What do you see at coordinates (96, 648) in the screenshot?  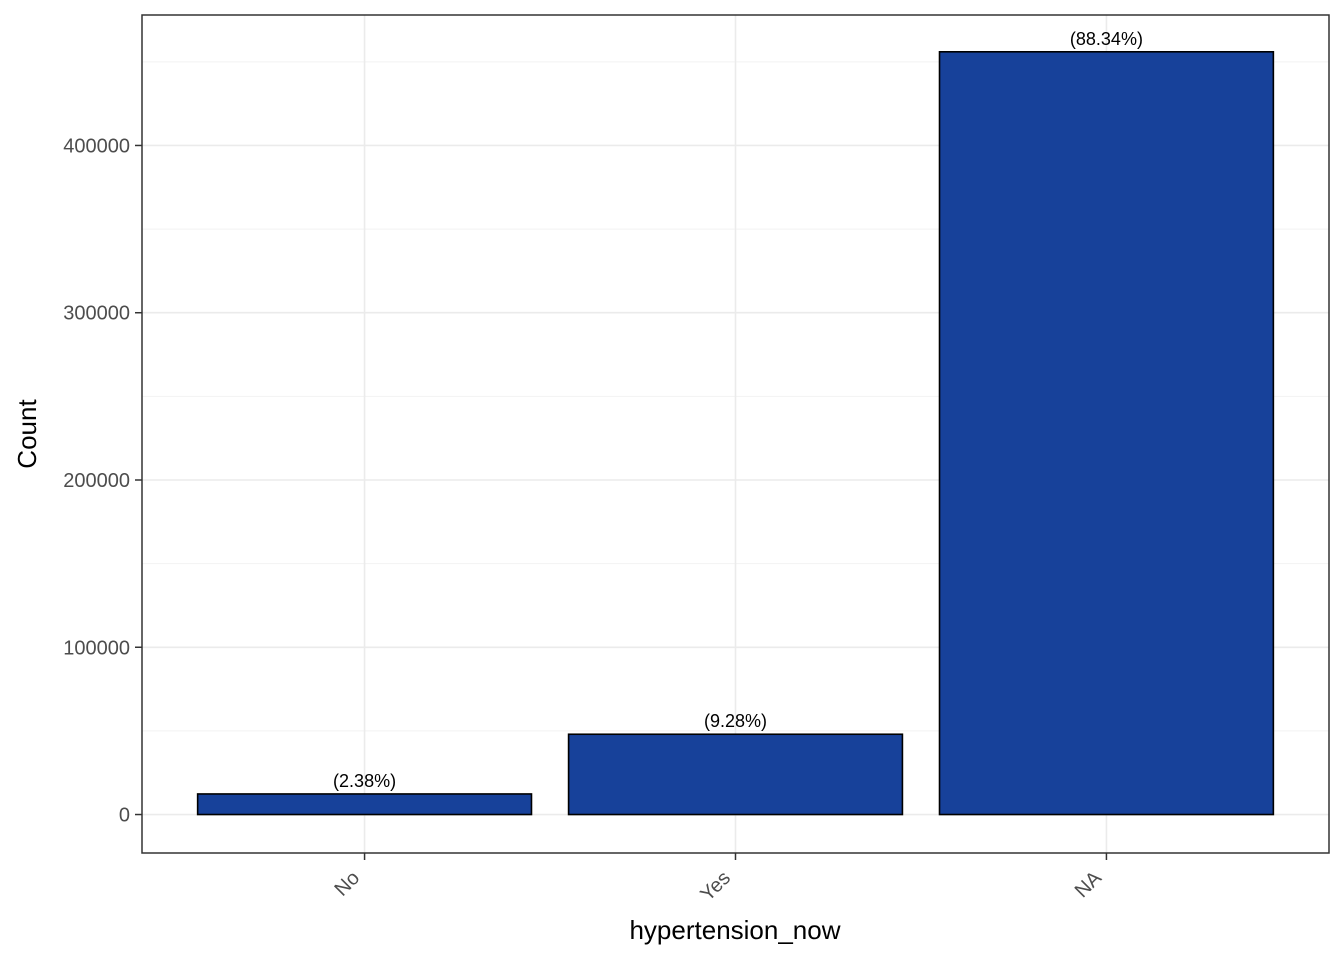 I see `y-tick-label: 100000` at bounding box center [96, 648].